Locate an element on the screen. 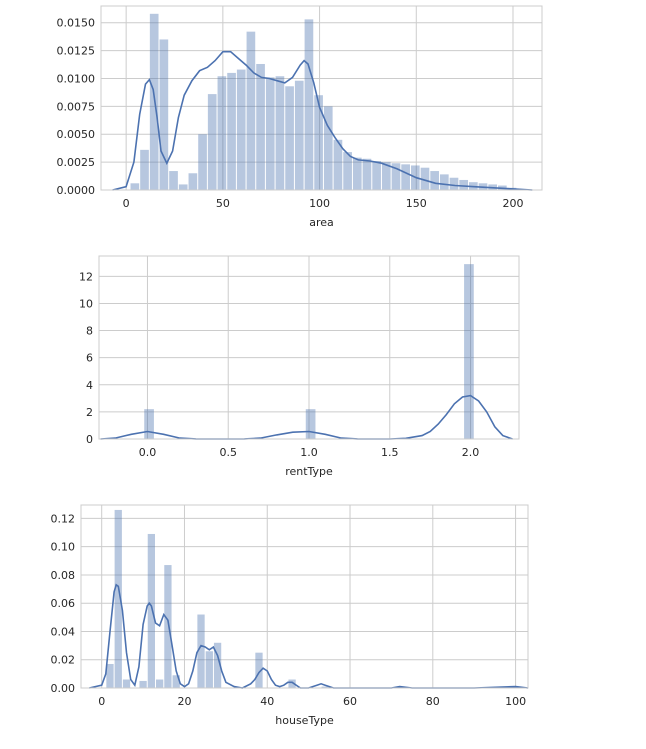 This screenshot has width=646, height=749. y-tick-label: 0.0125 is located at coordinates (76, 51).